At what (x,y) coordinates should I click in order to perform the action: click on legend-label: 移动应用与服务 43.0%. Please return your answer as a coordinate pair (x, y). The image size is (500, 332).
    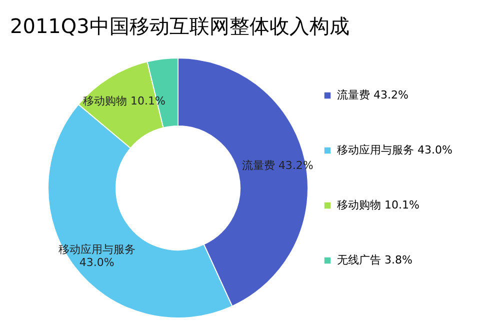
    Looking at the image, I should click on (394, 150).